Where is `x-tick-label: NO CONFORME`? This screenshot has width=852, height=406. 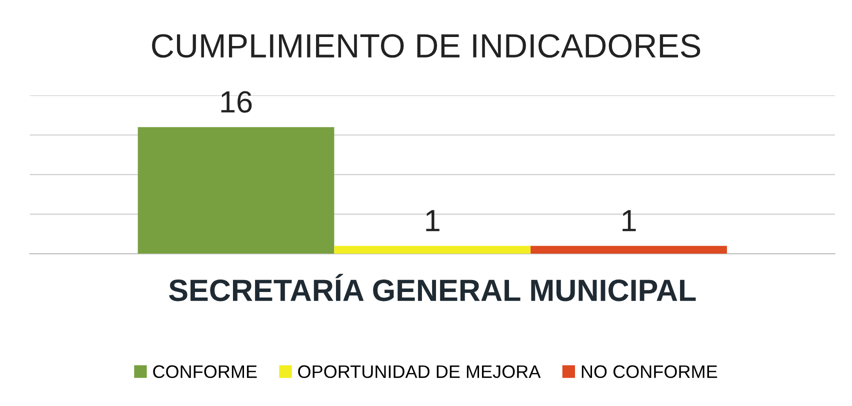 x-tick-label: NO CONFORME is located at coordinates (650, 371).